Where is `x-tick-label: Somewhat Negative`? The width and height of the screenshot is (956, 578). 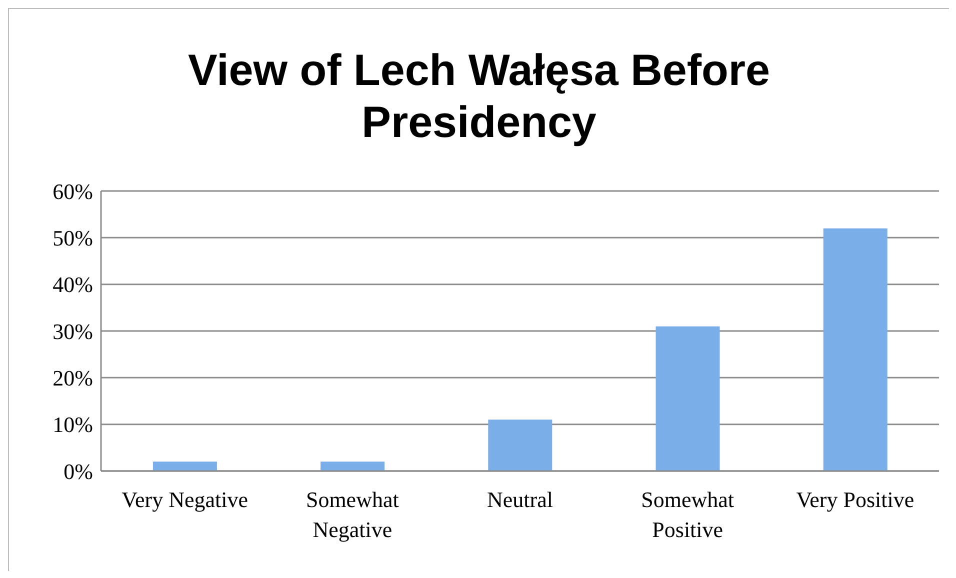
x-tick-label: Somewhat Negative is located at coordinates (352, 514).